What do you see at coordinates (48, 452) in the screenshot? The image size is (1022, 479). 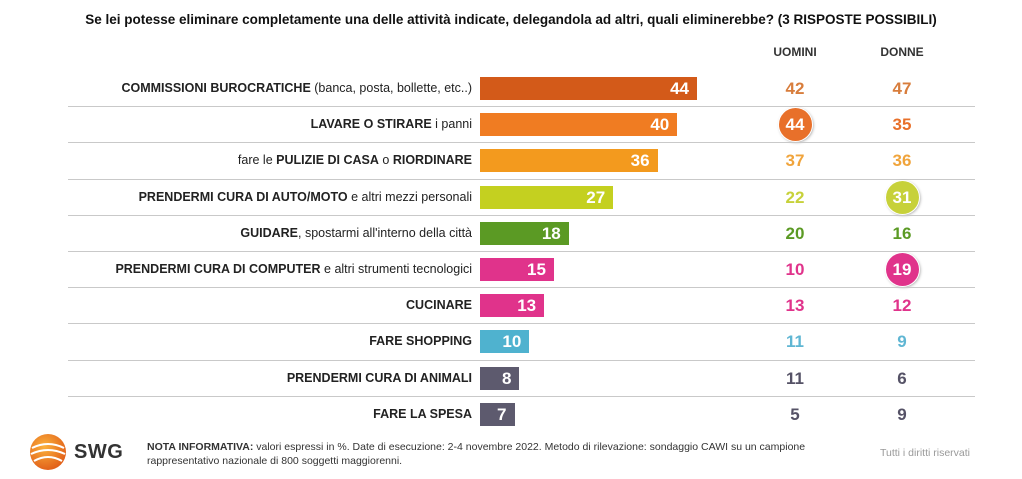 I see `swg-logo-icon` at bounding box center [48, 452].